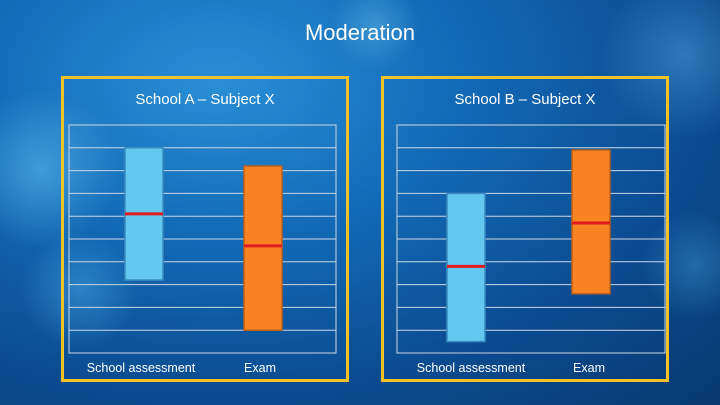  I want to click on chart-title: School B – Subject X, so click(525, 99).